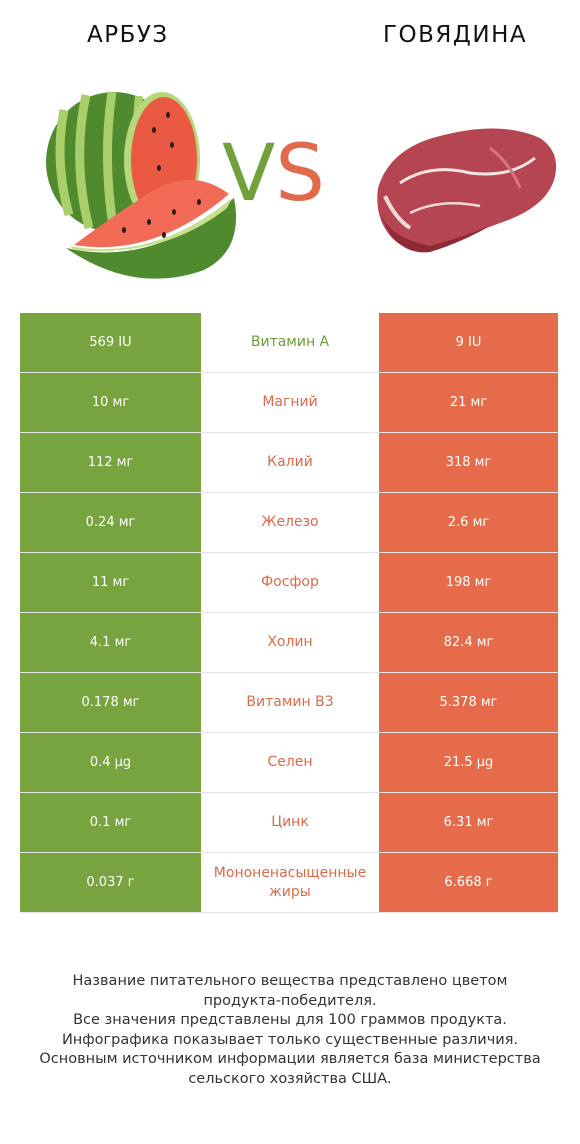 This screenshot has height=1144, width=580. What do you see at coordinates (128, 35) in the screenshot?
I see `left-product-title: АРБУЗ` at bounding box center [128, 35].